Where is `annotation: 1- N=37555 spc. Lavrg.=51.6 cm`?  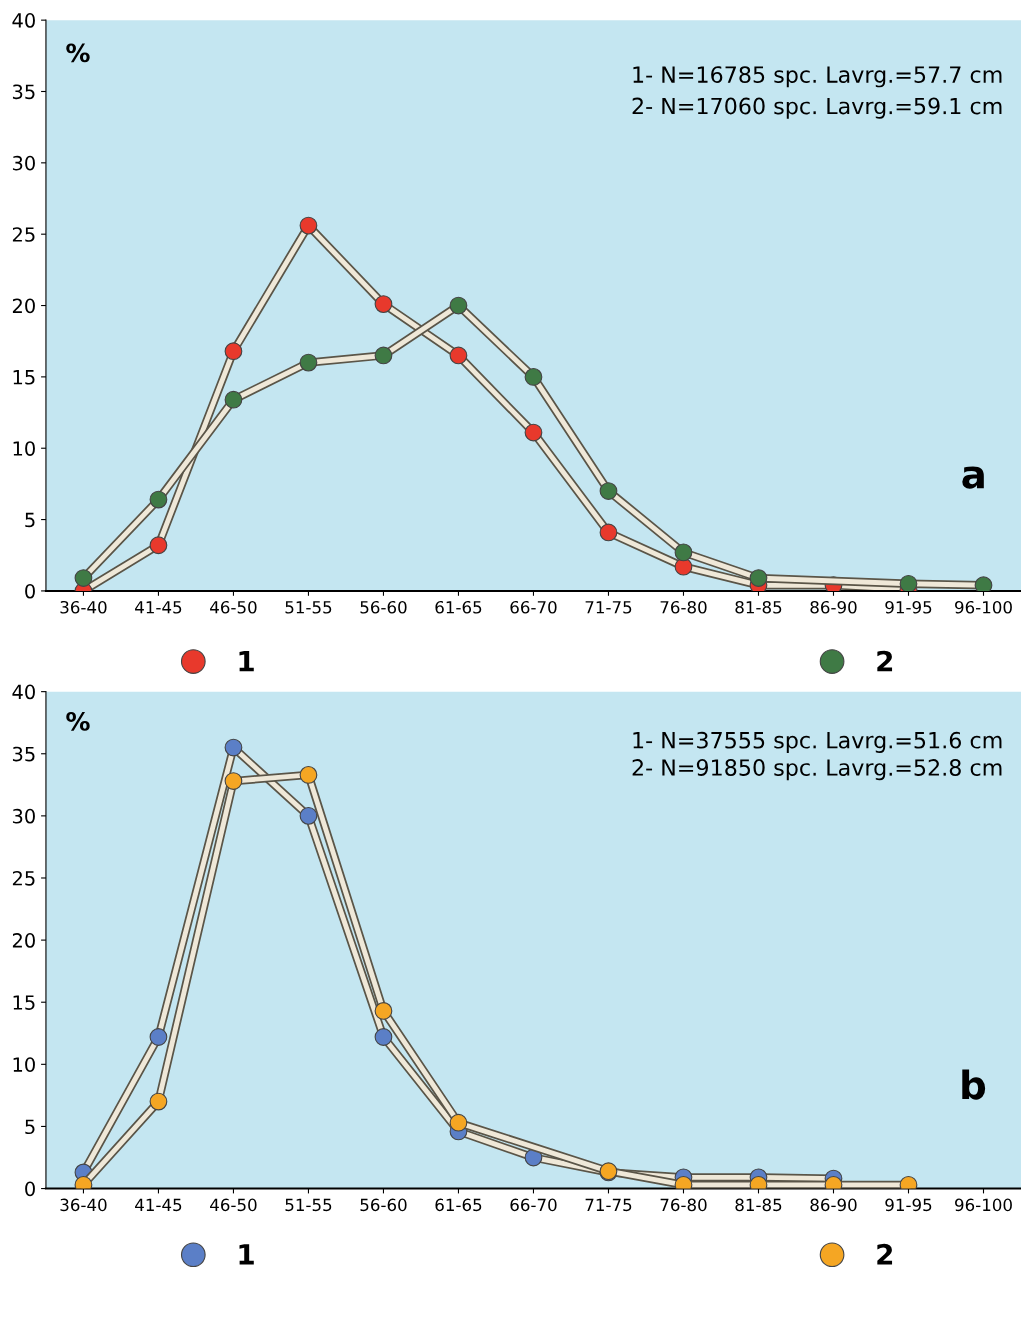 annotation: 1- N=37555 spc. Lavrg.=51.6 cm is located at coordinates (817, 742).